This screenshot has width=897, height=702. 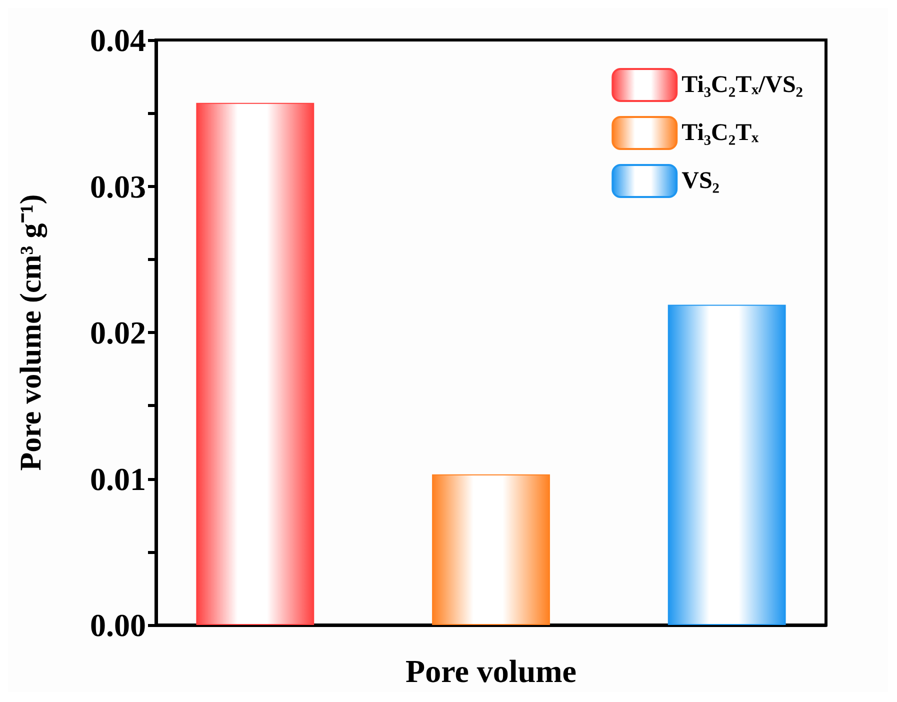 I want to click on legend-label: VS₂, so click(x=701, y=181).